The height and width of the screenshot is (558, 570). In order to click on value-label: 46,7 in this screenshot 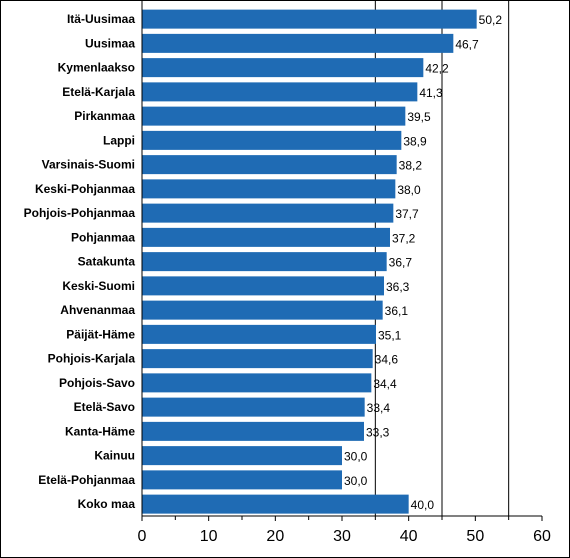, I will do `click(467, 44)`.